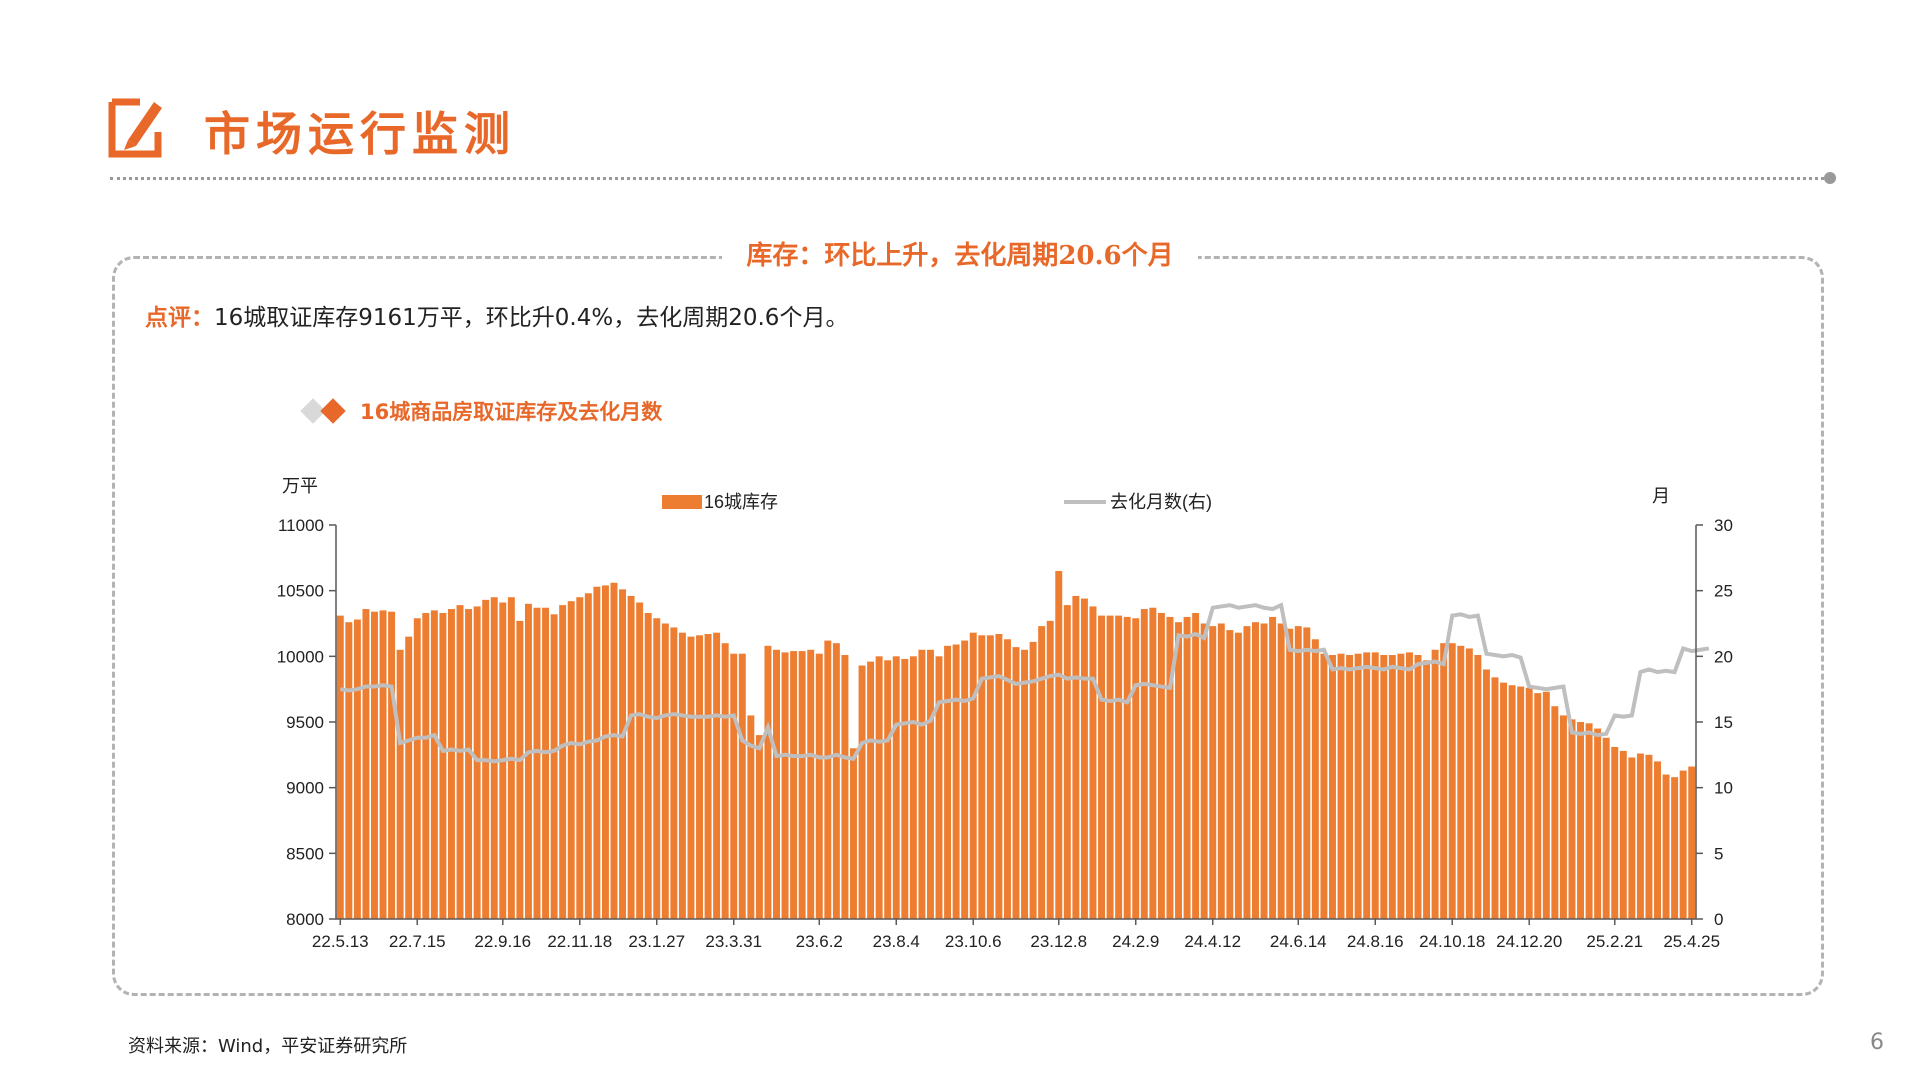 The image size is (1920, 1080). Describe the element at coordinates (1135, 941) in the screenshot. I see `x-tick-label-10: 24.2.9` at that location.